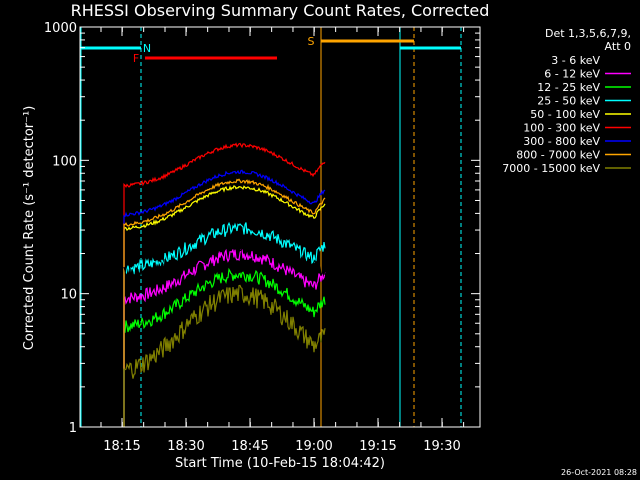 The image size is (640, 480). Describe the element at coordinates (441, 446) in the screenshot. I see `x-tick-label: 19:30` at that location.